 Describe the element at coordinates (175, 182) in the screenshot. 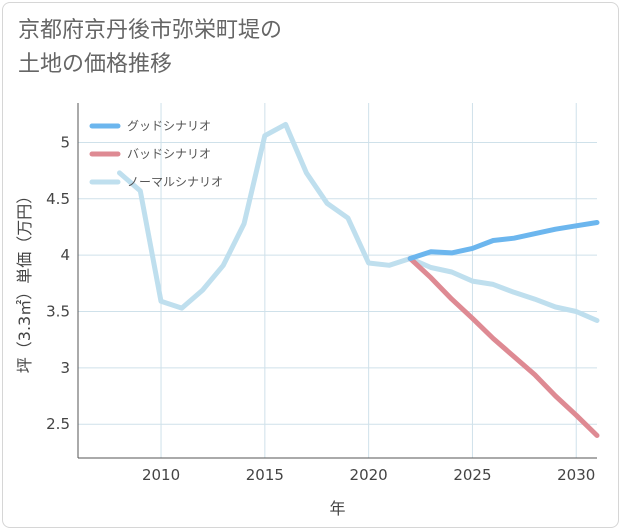

I see `legend-label-2: ノーマルシナリオ` at that location.